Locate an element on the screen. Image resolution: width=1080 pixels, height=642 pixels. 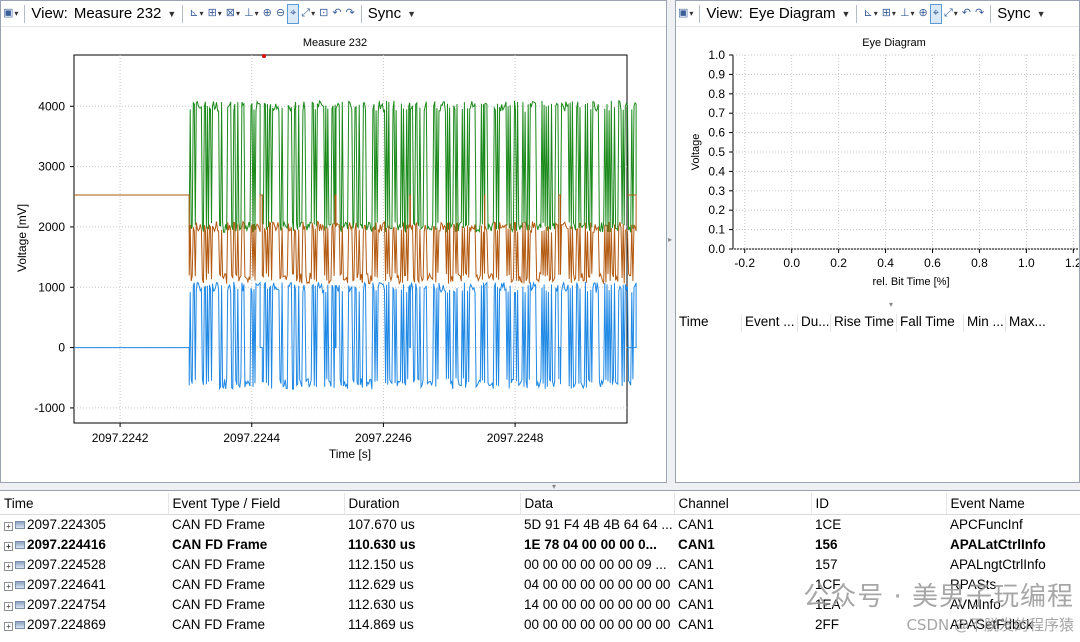
cell-event-type-text: CAN FD Frame is located at coordinates (219, 624).